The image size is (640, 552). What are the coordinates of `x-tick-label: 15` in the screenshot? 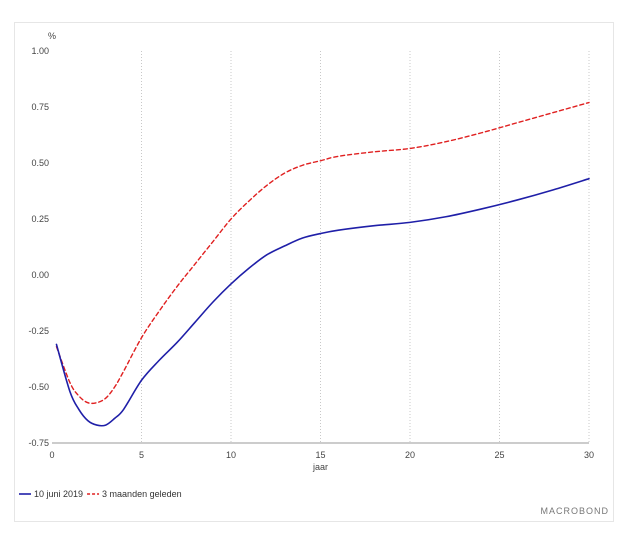 It's located at (320, 455).